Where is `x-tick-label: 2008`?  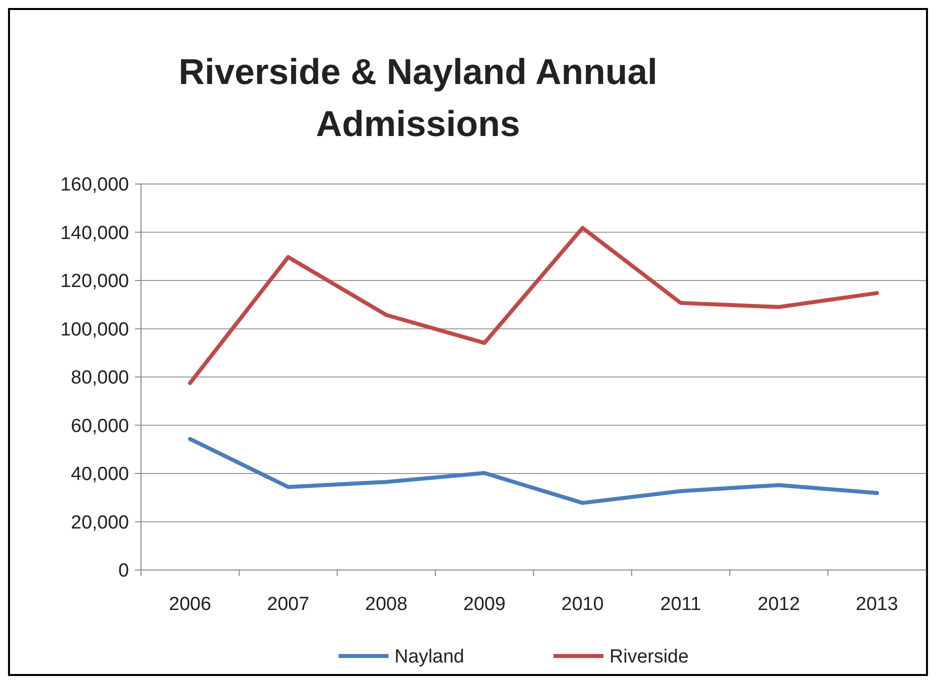
x-tick-label: 2008 is located at coordinates (386, 604).